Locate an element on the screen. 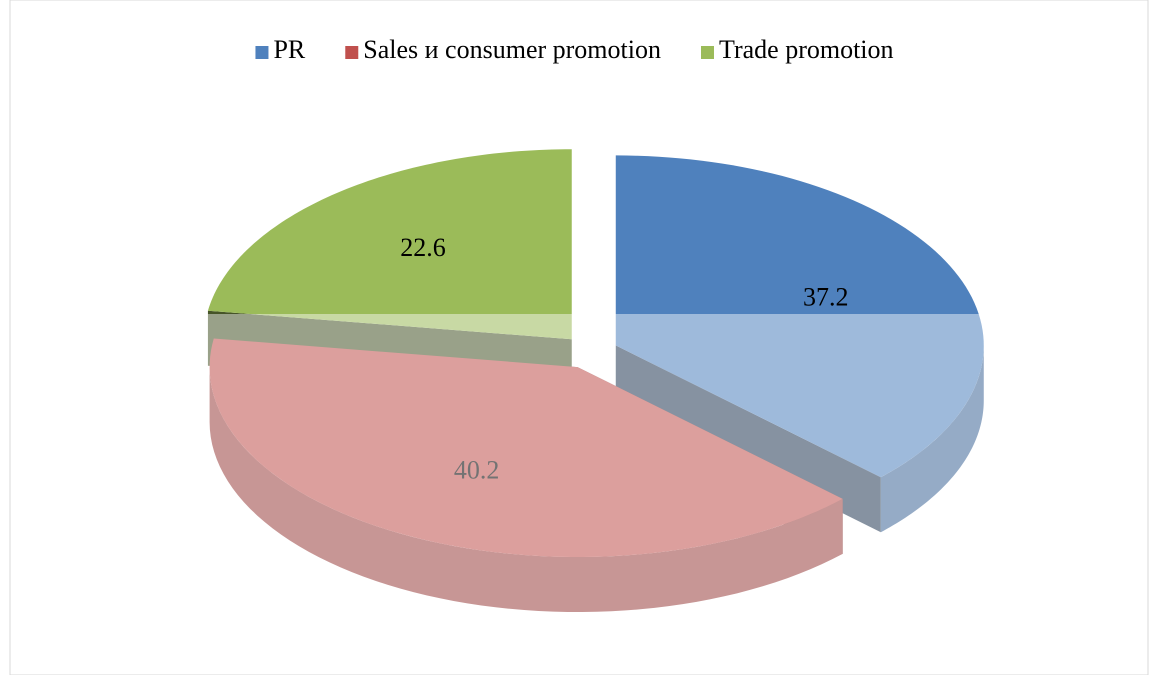 The height and width of the screenshot is (675, 1149). slice is located at coordinates (389, 244).